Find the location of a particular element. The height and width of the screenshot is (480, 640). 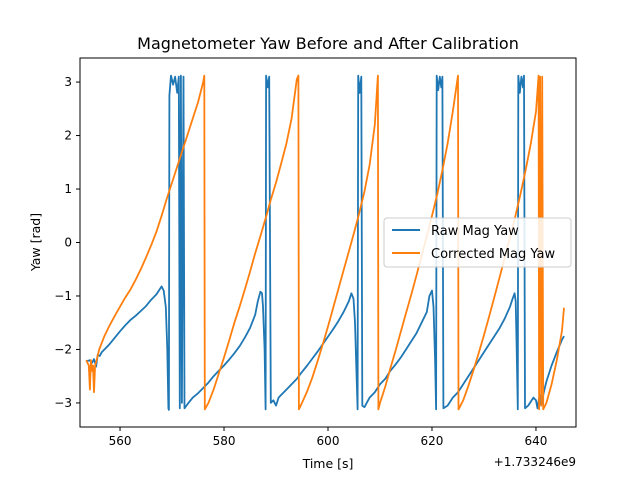

x-axis: 560 580 600 620 640 is located at coordinates (328, 437).